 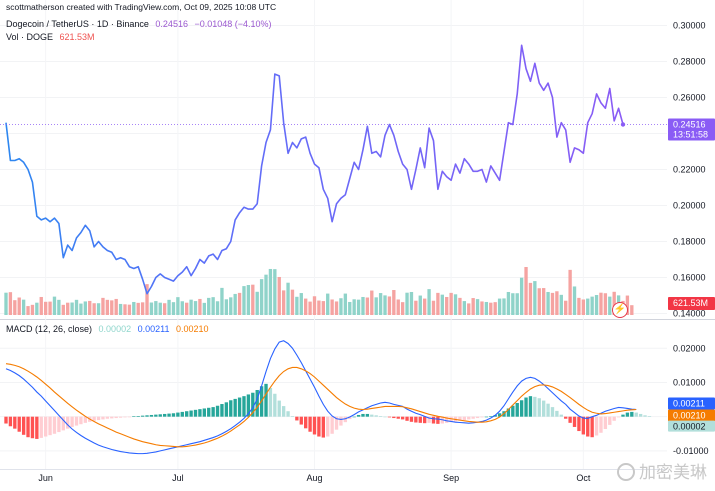 What do you see at coordinates (171, 24) in the screenshot?
I see `last-price: 0.24516` at bounding box center [171, 24].